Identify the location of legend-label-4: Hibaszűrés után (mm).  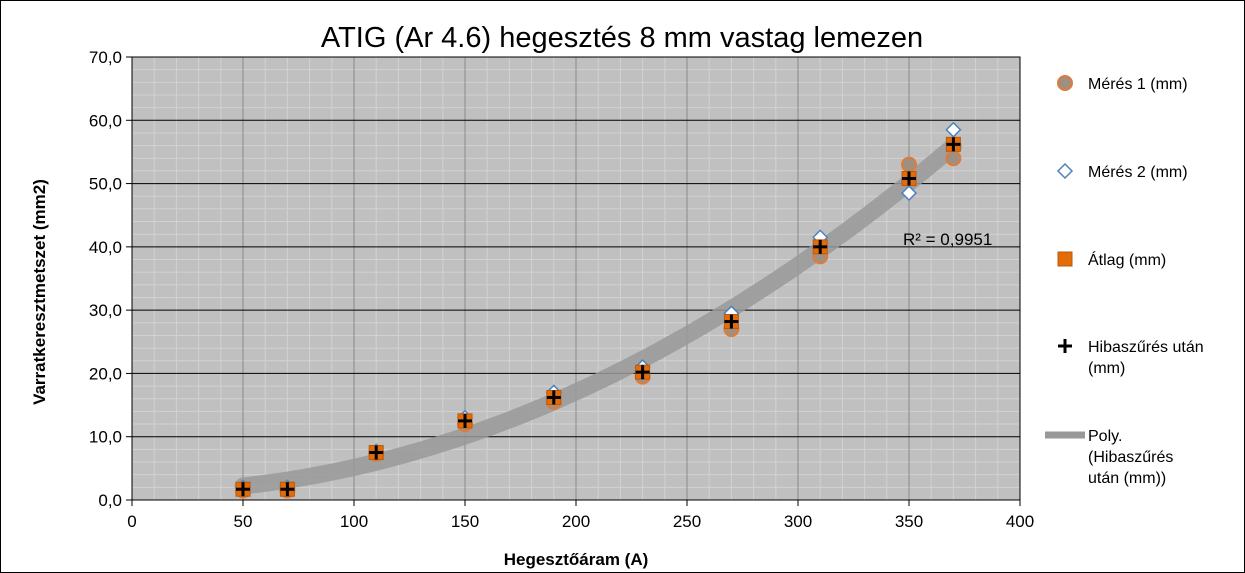
(1146, 358).